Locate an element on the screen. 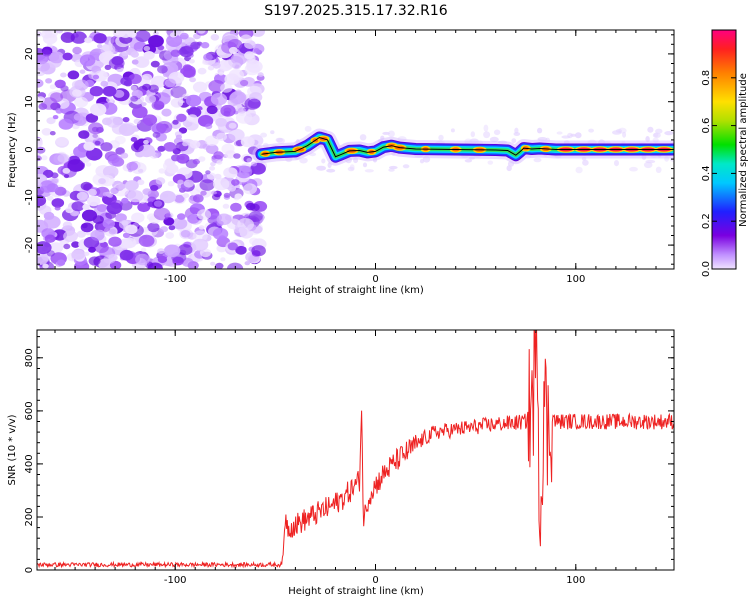  colorbar-tick-label: 0.0 is located at coordinates (706, 269).